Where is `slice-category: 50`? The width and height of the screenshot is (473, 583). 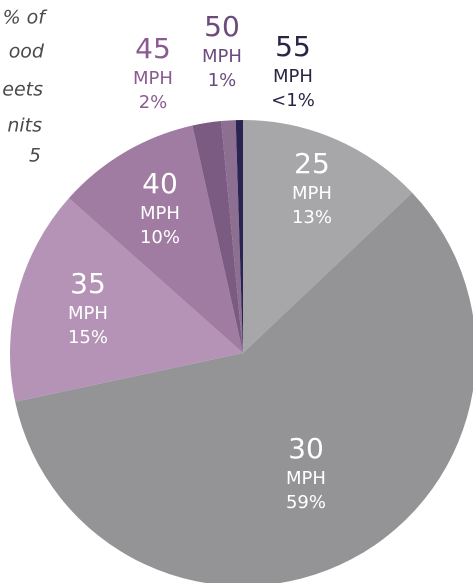 slice-category: 50 is located at coordinates (222, 26).